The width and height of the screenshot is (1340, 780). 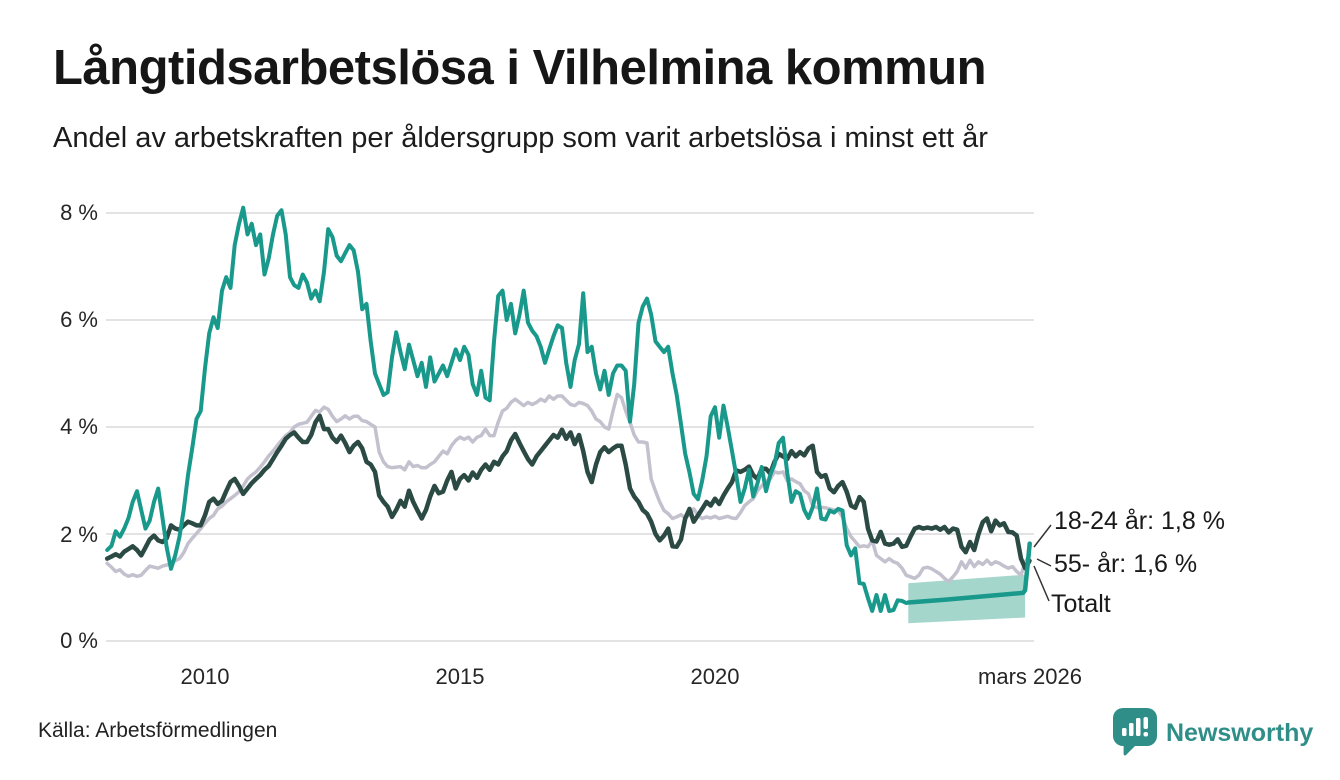 What do you see at coordinates (1139, 521) in the screenshot?
I see `series-label-18-24: 18-24 år: 1,8 %` at bounding box center [1139, 521].